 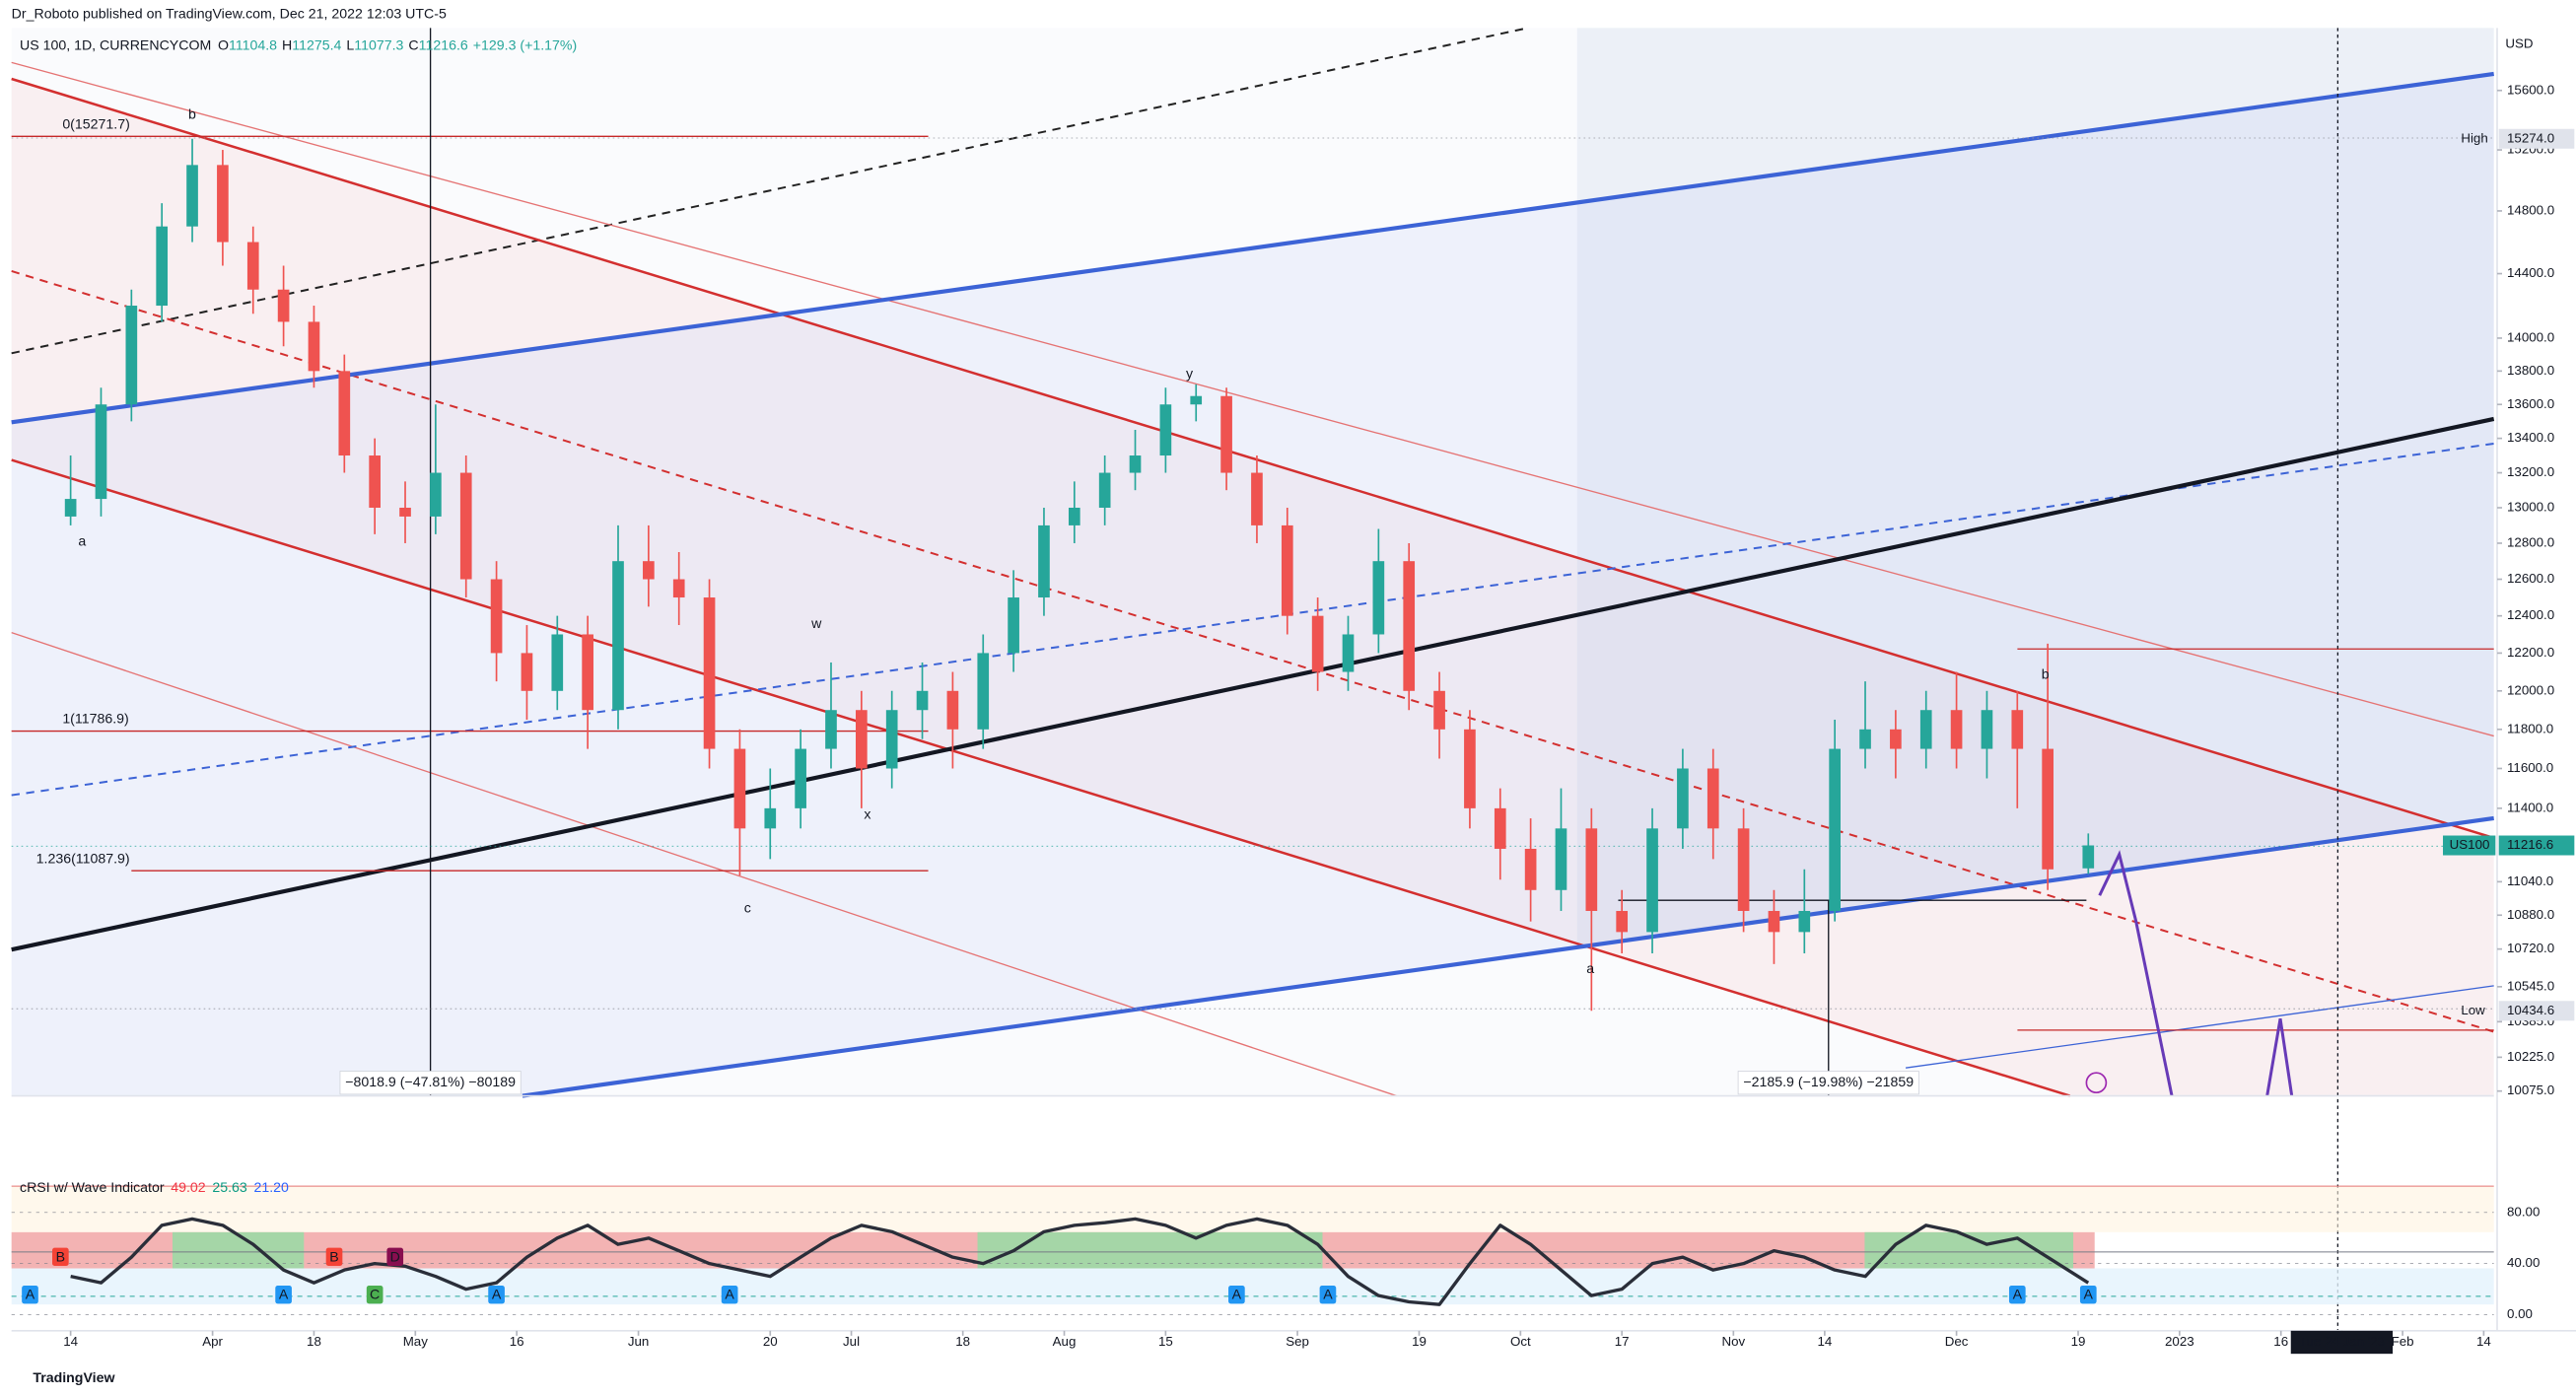 What do you see at coordinates (2403, 1341) in the screenshot?
I see `x-tick-label: Feb` at bounding box center [2403, 1341].